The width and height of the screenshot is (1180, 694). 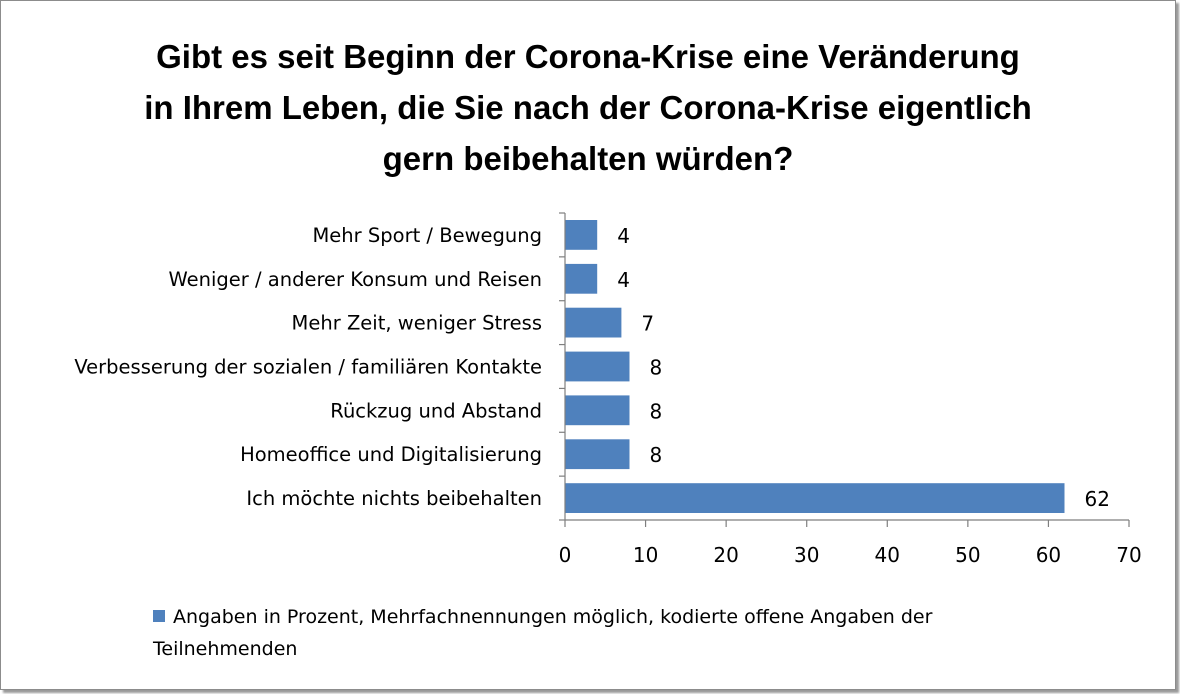 What do you see at coordinates (1097, 499) in the screenshot?
I see `data-label: 62` at bounding box center [1097, 499].